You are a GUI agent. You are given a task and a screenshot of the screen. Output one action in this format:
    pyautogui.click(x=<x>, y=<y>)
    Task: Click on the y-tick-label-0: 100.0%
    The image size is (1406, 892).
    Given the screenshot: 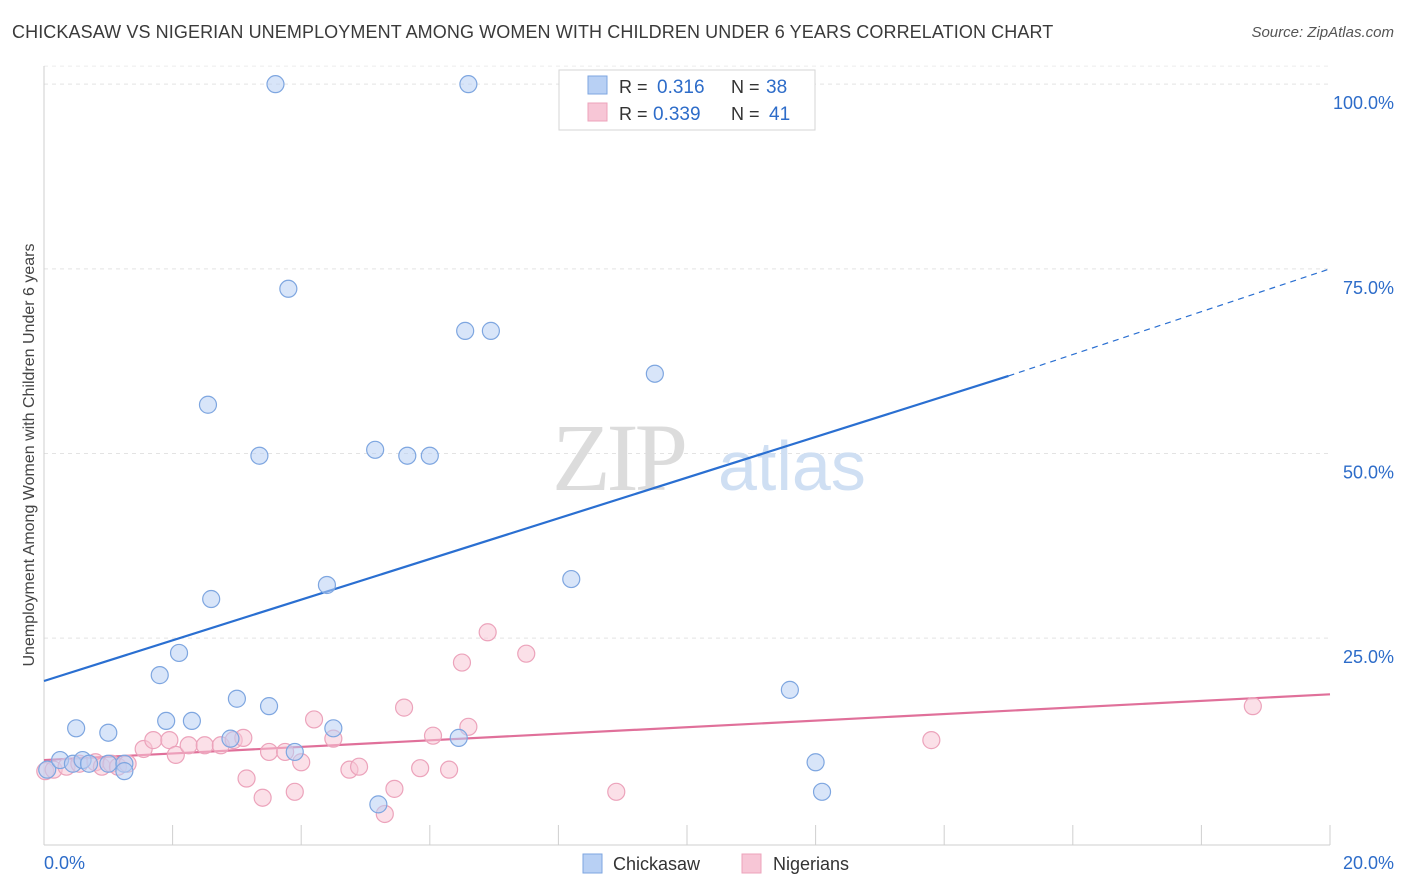 What is the action you would take?
    pyautogui.click(x=1363, y=103)
    